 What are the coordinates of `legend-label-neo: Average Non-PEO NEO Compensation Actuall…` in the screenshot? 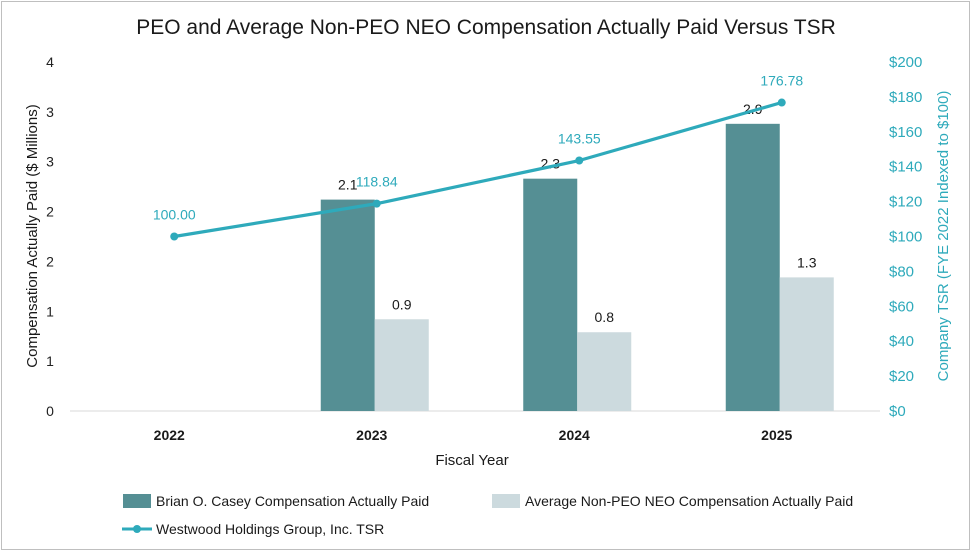 It's located at (689, 501).